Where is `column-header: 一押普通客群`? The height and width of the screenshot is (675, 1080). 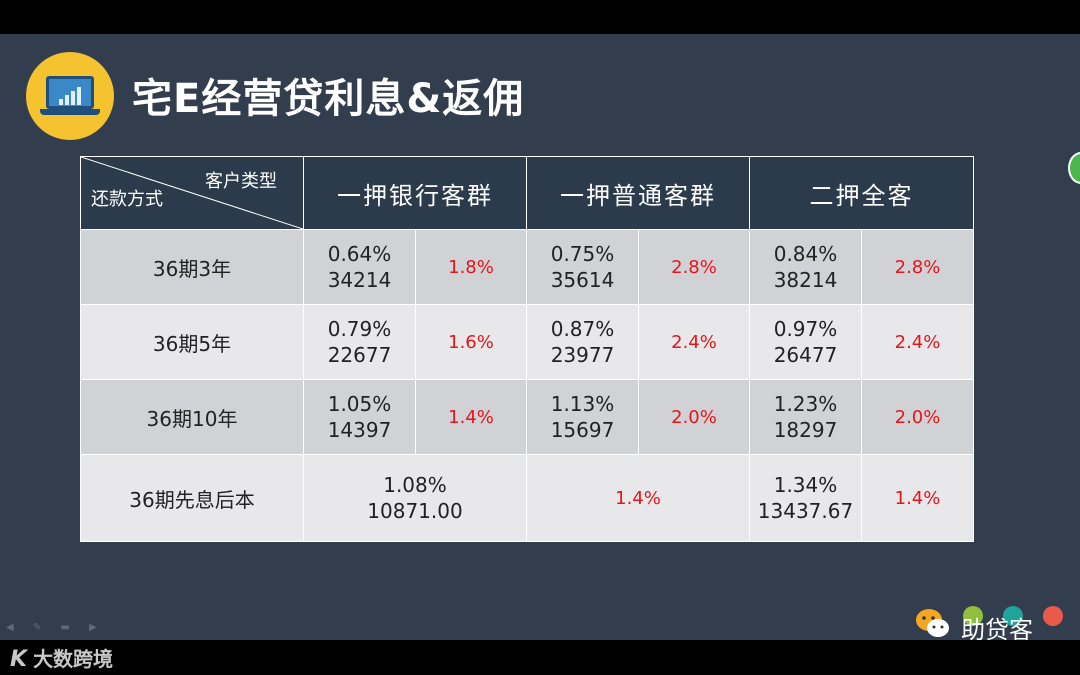 column-header: 一押普通客群 is located at coordinates (638, 193).